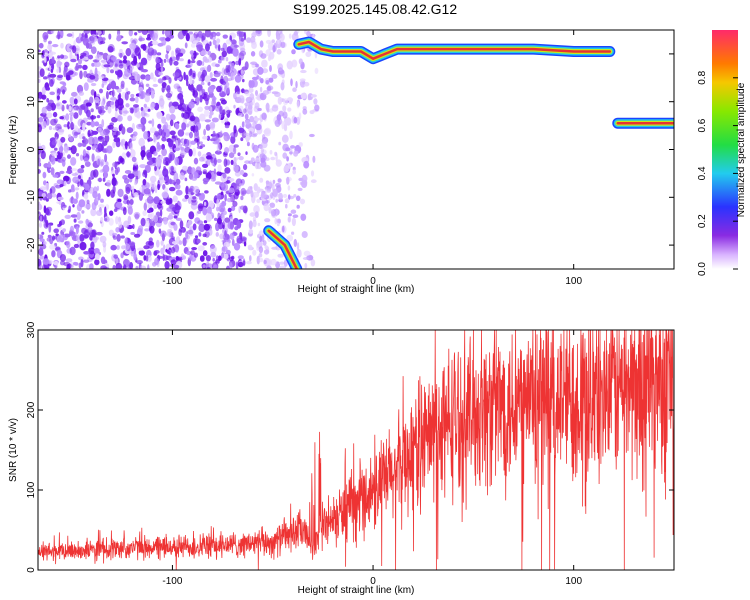 This screenshot has width=750, height=600. I want to click on x-tick-label: 0, so click(373, 281).